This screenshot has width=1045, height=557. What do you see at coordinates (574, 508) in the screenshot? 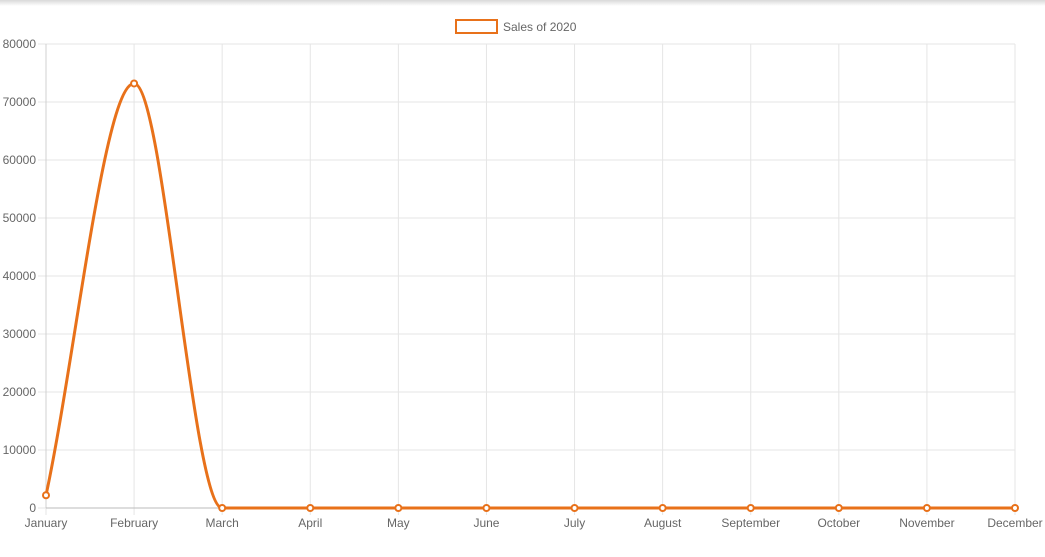
I see `data-point-july` at bounding box center [574, 508].